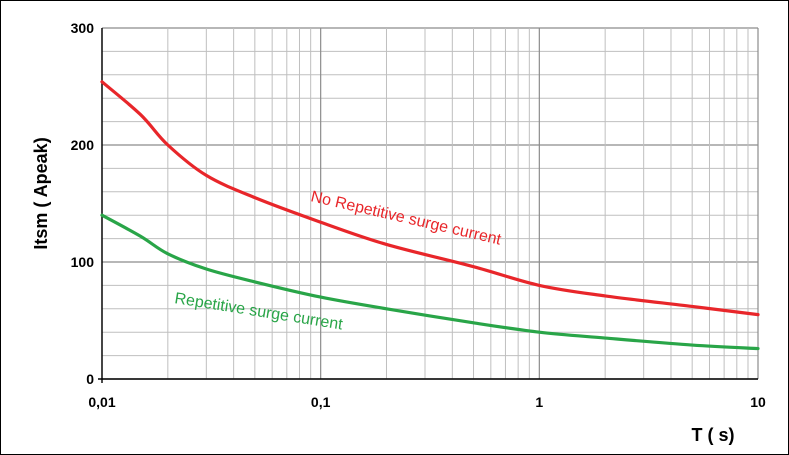 This screenshot has width=789, height=455. What do you see at coordinates (713, 435) in the screenshot?
I see `x-axis-label: T ( s)` at bounding box center [713, 435].